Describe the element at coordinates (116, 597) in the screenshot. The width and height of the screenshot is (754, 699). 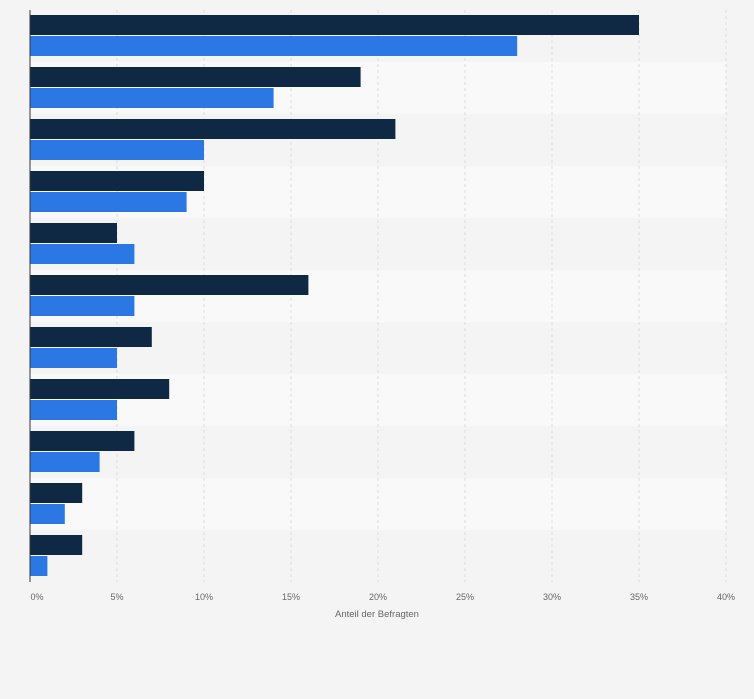
I see `x-tick-label: 5%` at that location.